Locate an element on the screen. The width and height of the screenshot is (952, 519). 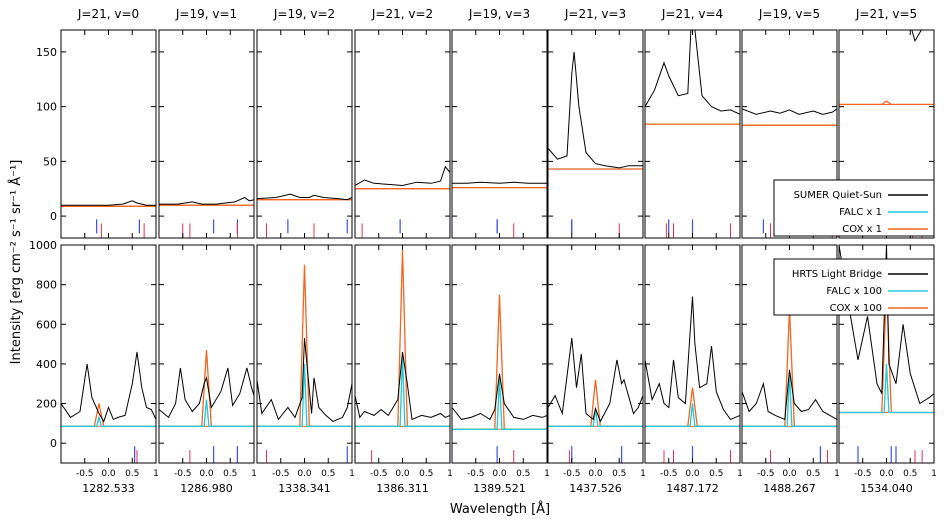
panel-title: J=21, v=3 is located at coordinates (595, 14).